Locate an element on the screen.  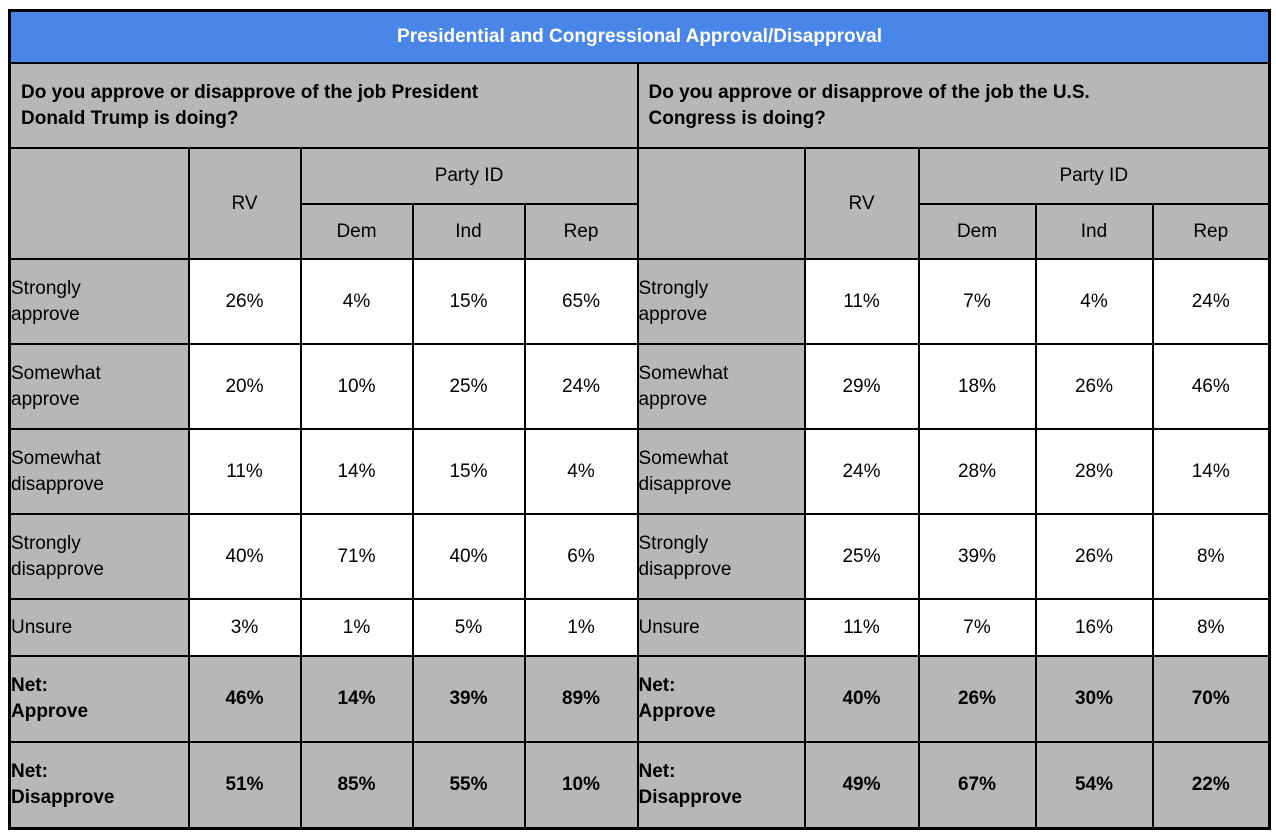
value-cell: 65% is located at coordinates (581, 301).